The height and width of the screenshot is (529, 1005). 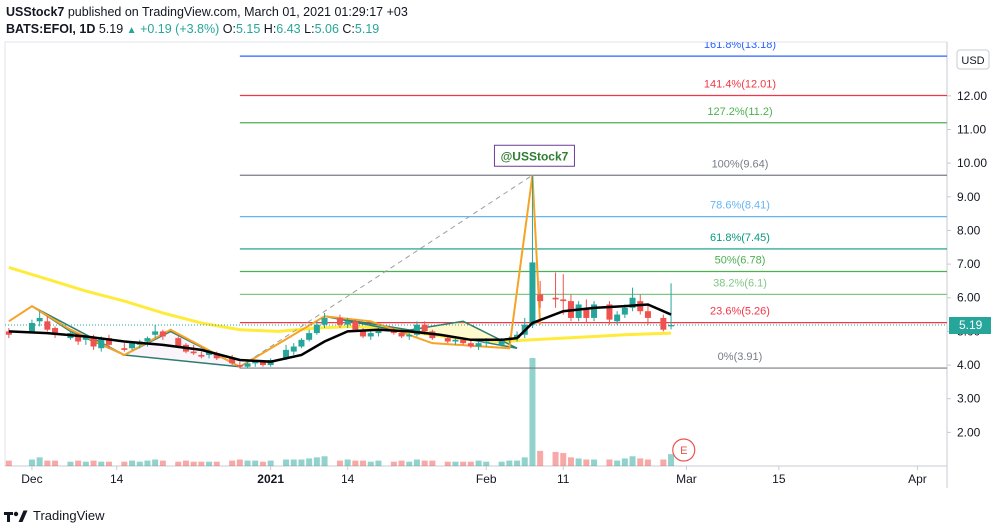 I want to click on open-label: O:, so click(x=229, y=29).